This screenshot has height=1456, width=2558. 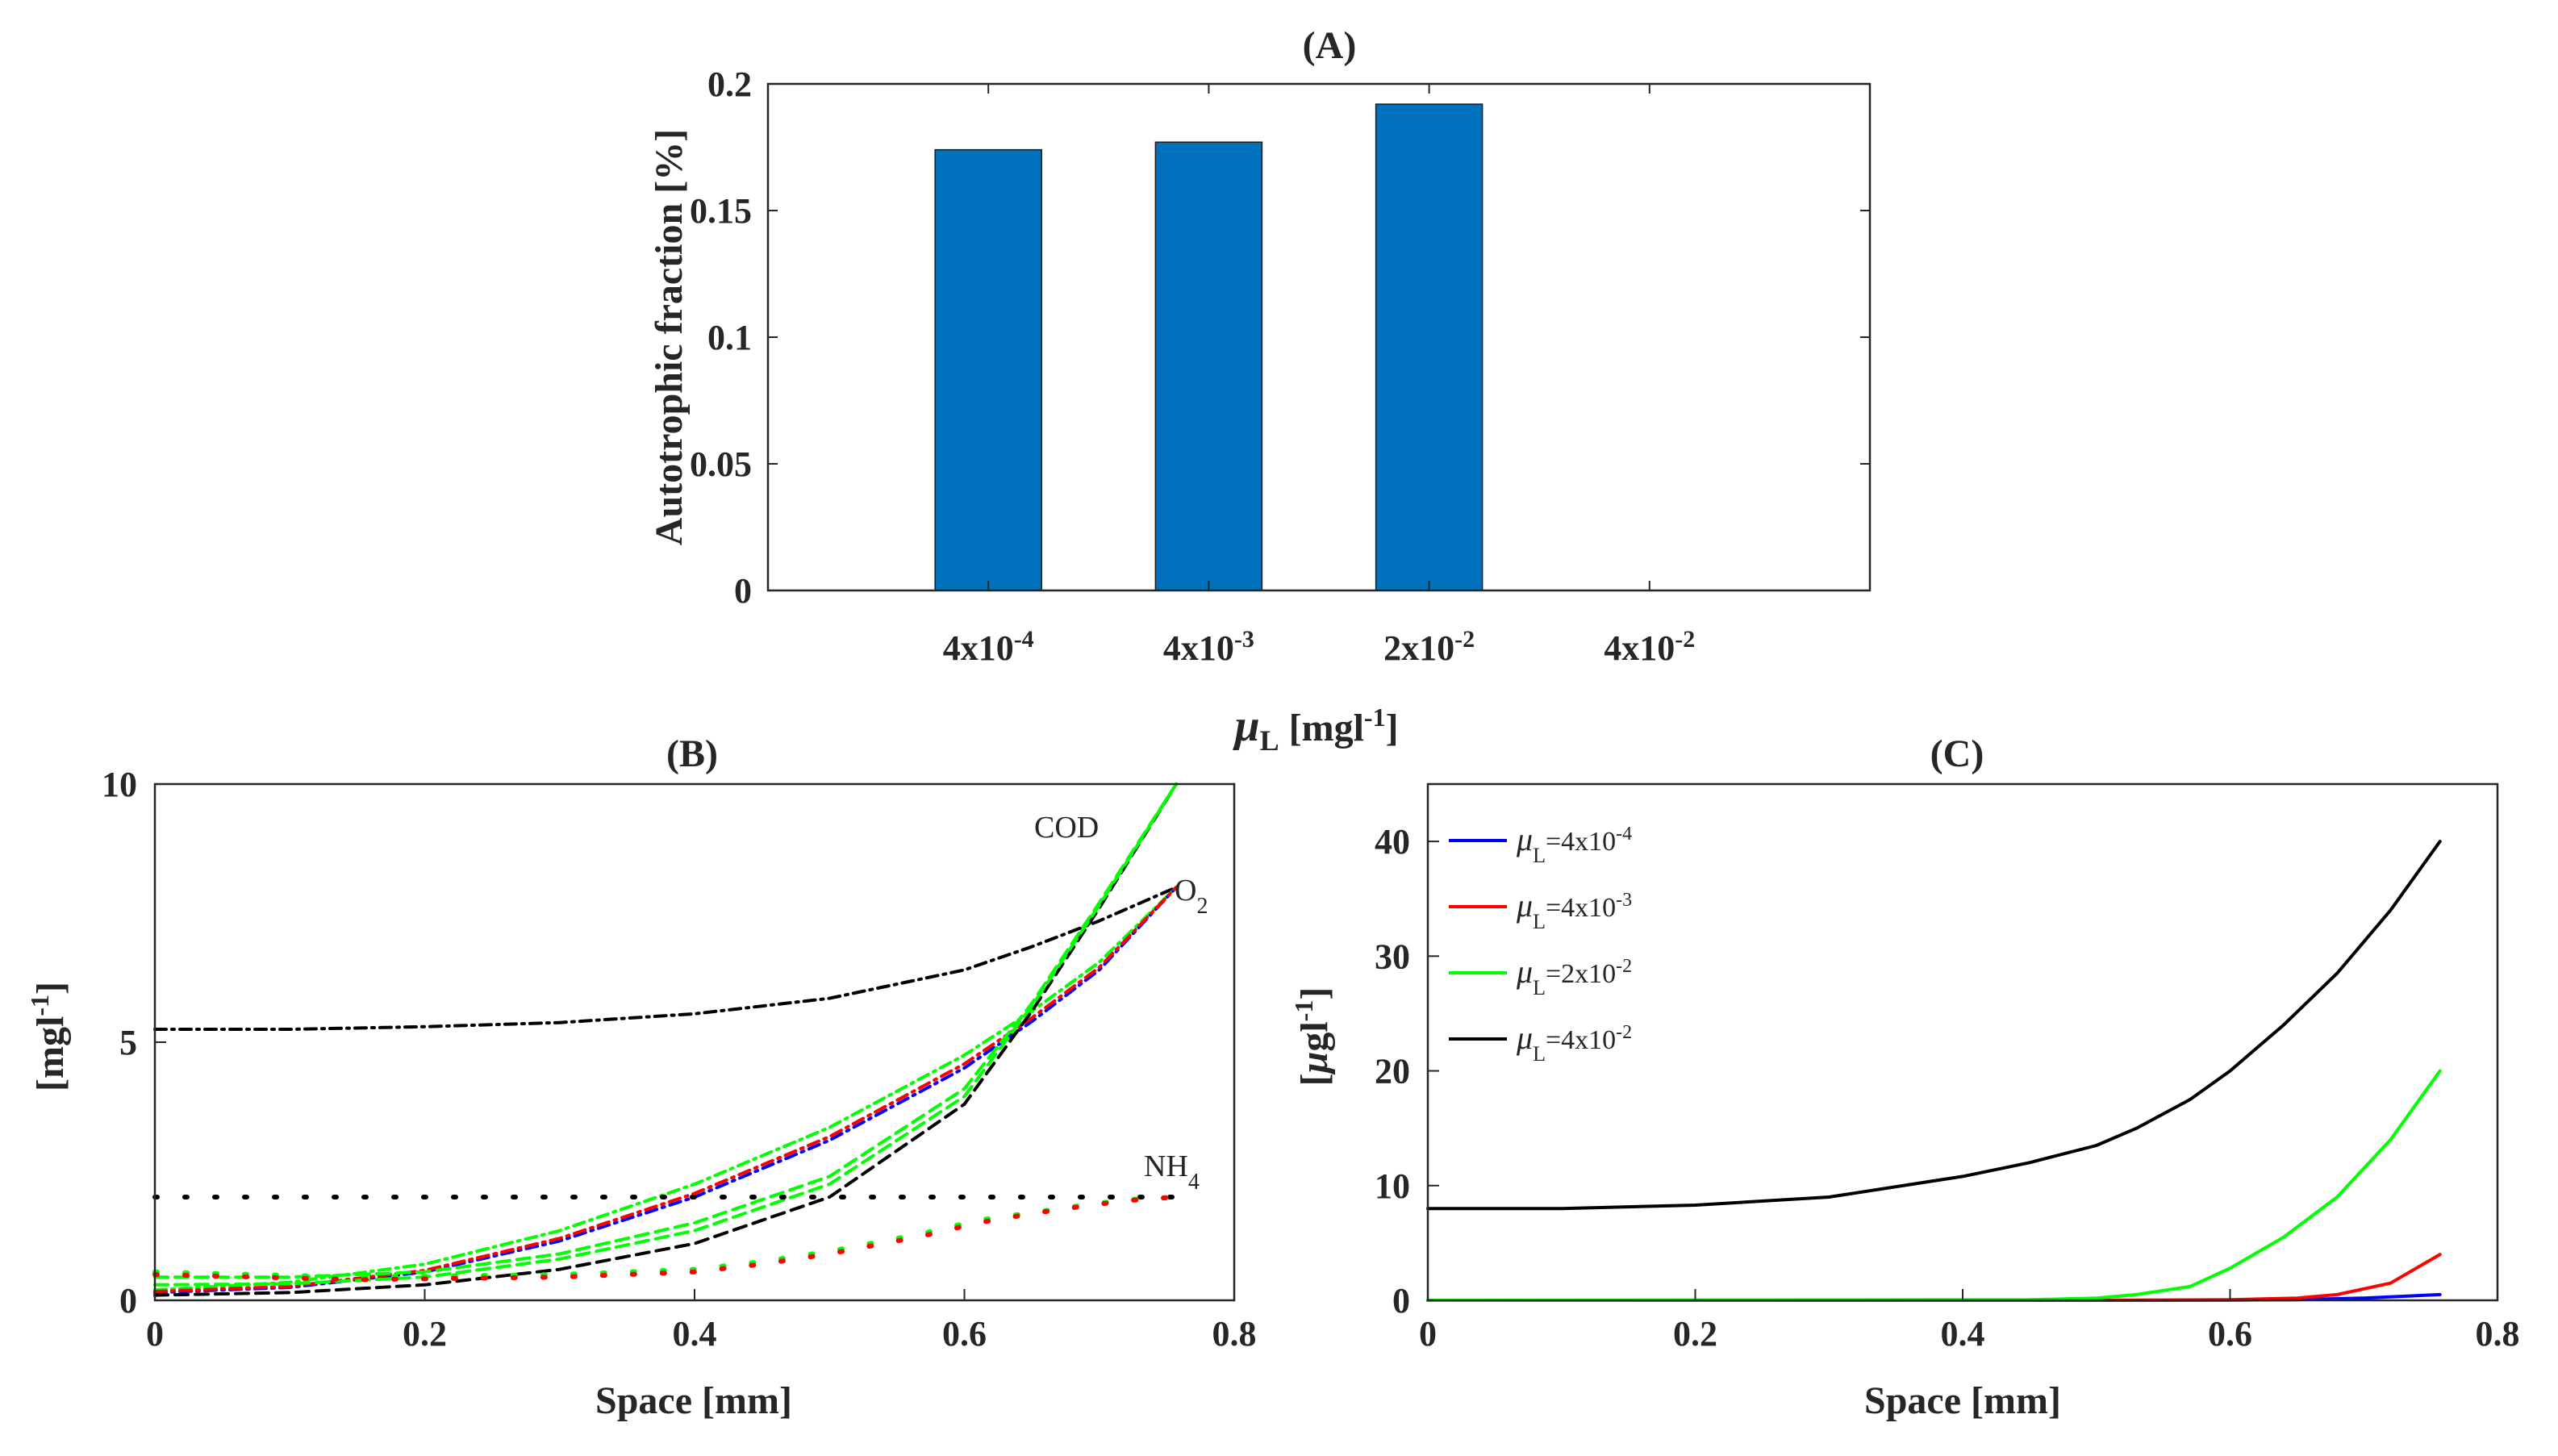 I want to click on y-tick-label: 20, so click(x=1392, y=1072).